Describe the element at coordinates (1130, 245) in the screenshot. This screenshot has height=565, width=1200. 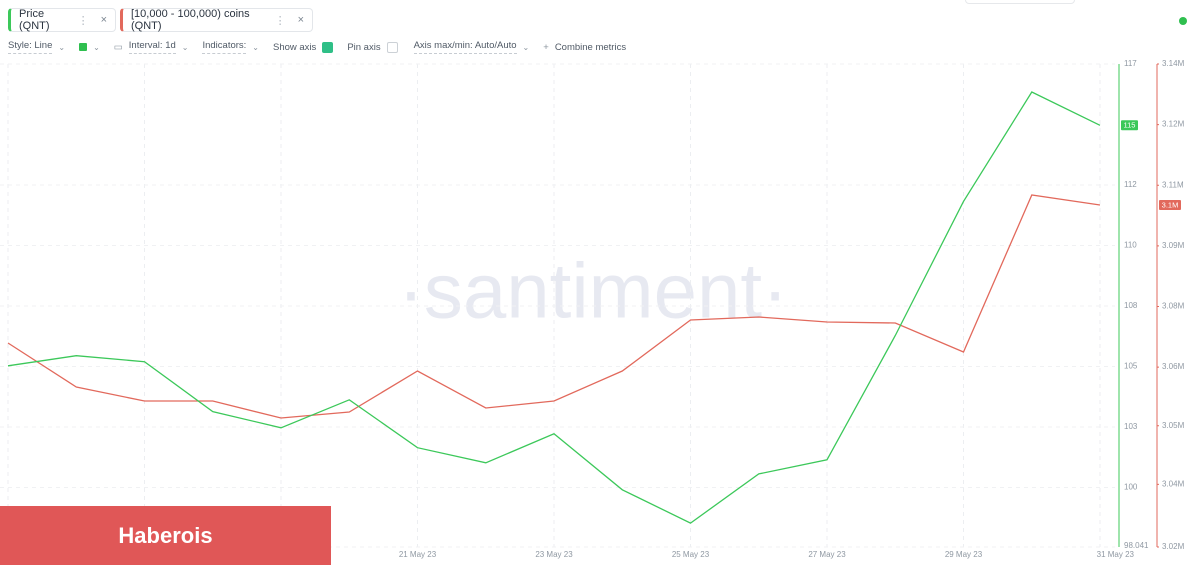
I see `y-tick-label: 110` at that location.